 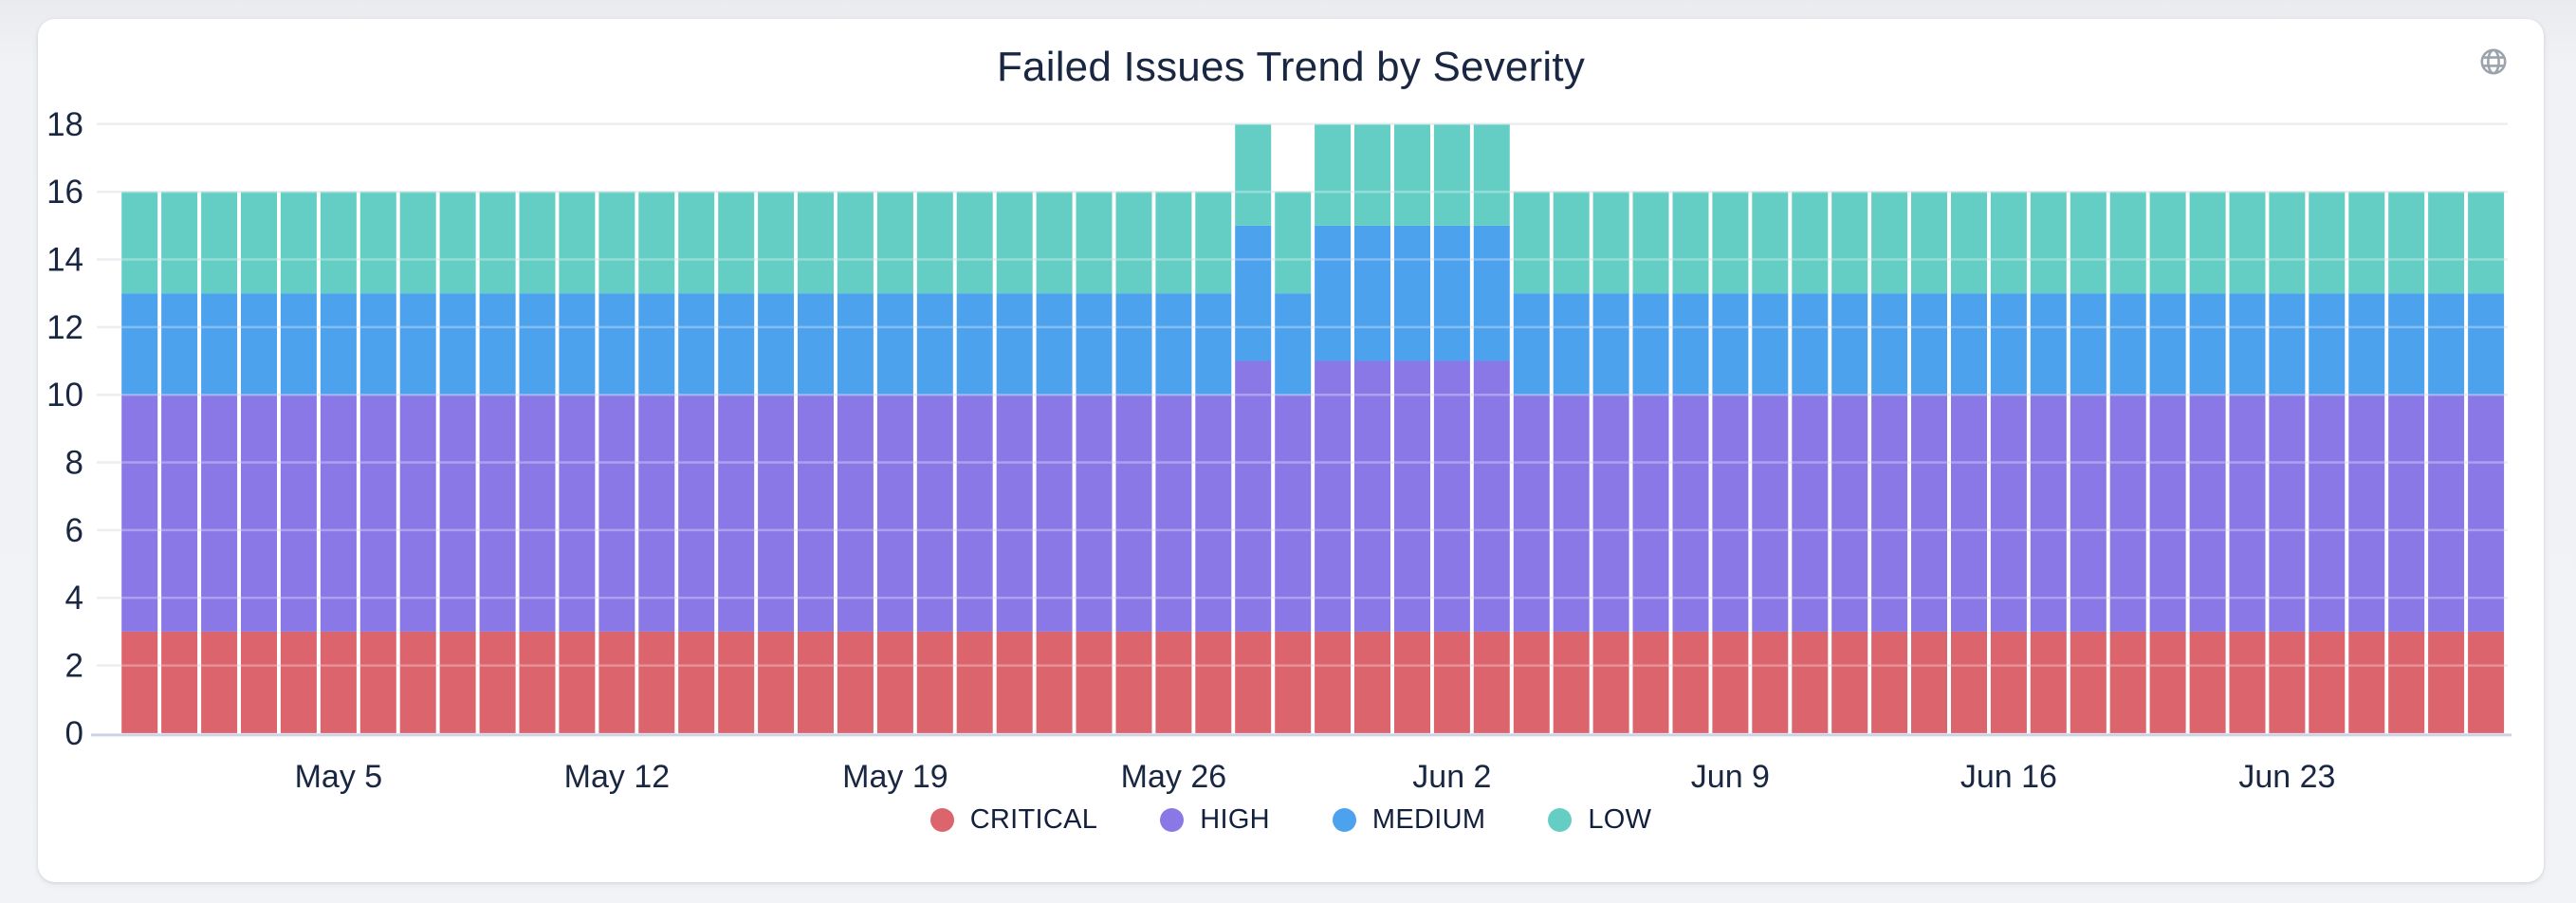 I want to click on legend-item-high: HIGH, so click(x=1215, y=820).